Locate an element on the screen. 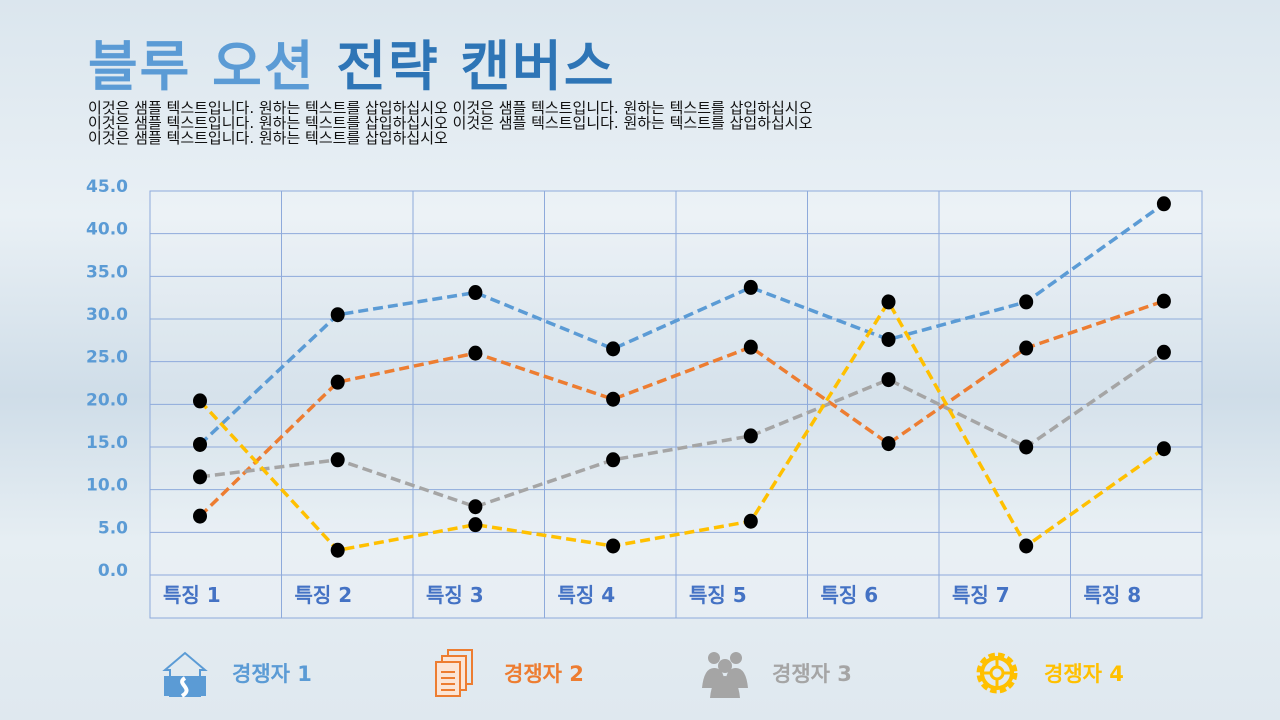  legend-label: 경쟁자 4 is located at coordinates (1084, 674).